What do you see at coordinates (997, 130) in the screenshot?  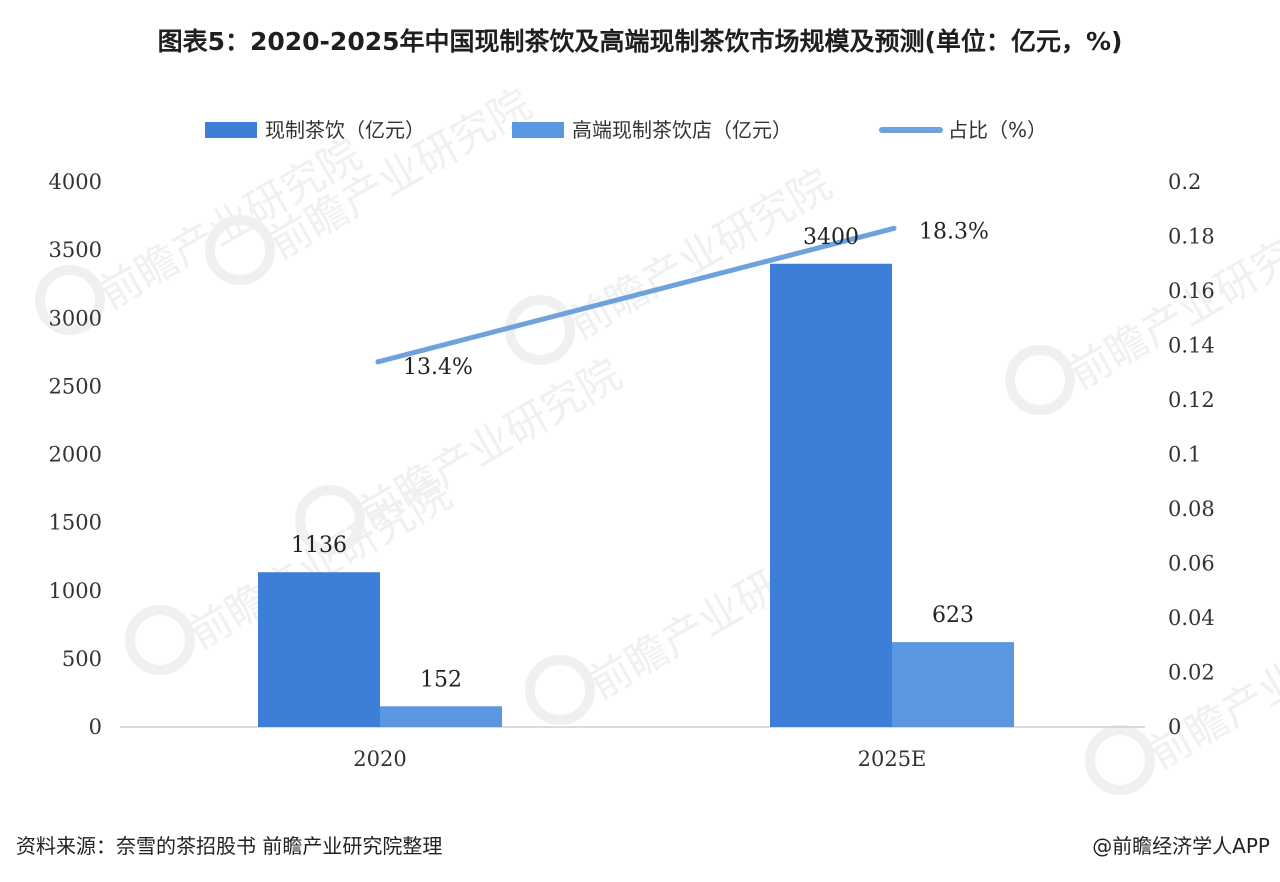 I see `legend-label-2: 占比（%）` at bounding box center [997, 130].